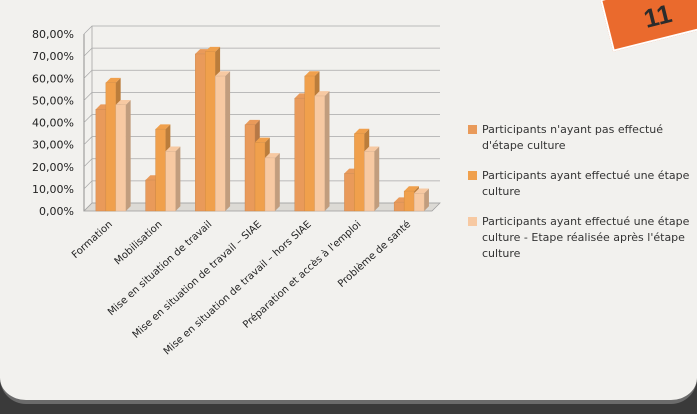 Image resolution: width=697 pixels, height=414 pixels. I want to click on y-tick-label: 40,00%, so click(53, 123).